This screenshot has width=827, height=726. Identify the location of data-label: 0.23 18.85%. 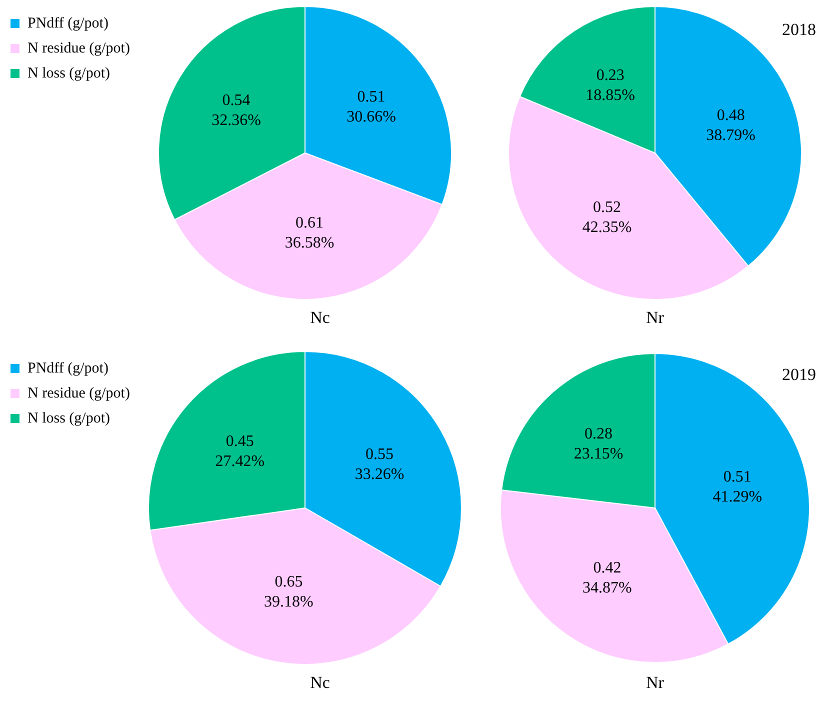
(611, 85).